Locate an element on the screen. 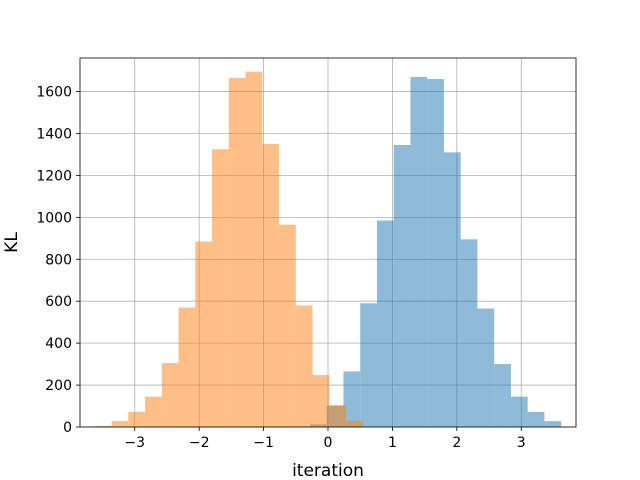  y-tick-label: 400 is located at coordinates (58, 344).